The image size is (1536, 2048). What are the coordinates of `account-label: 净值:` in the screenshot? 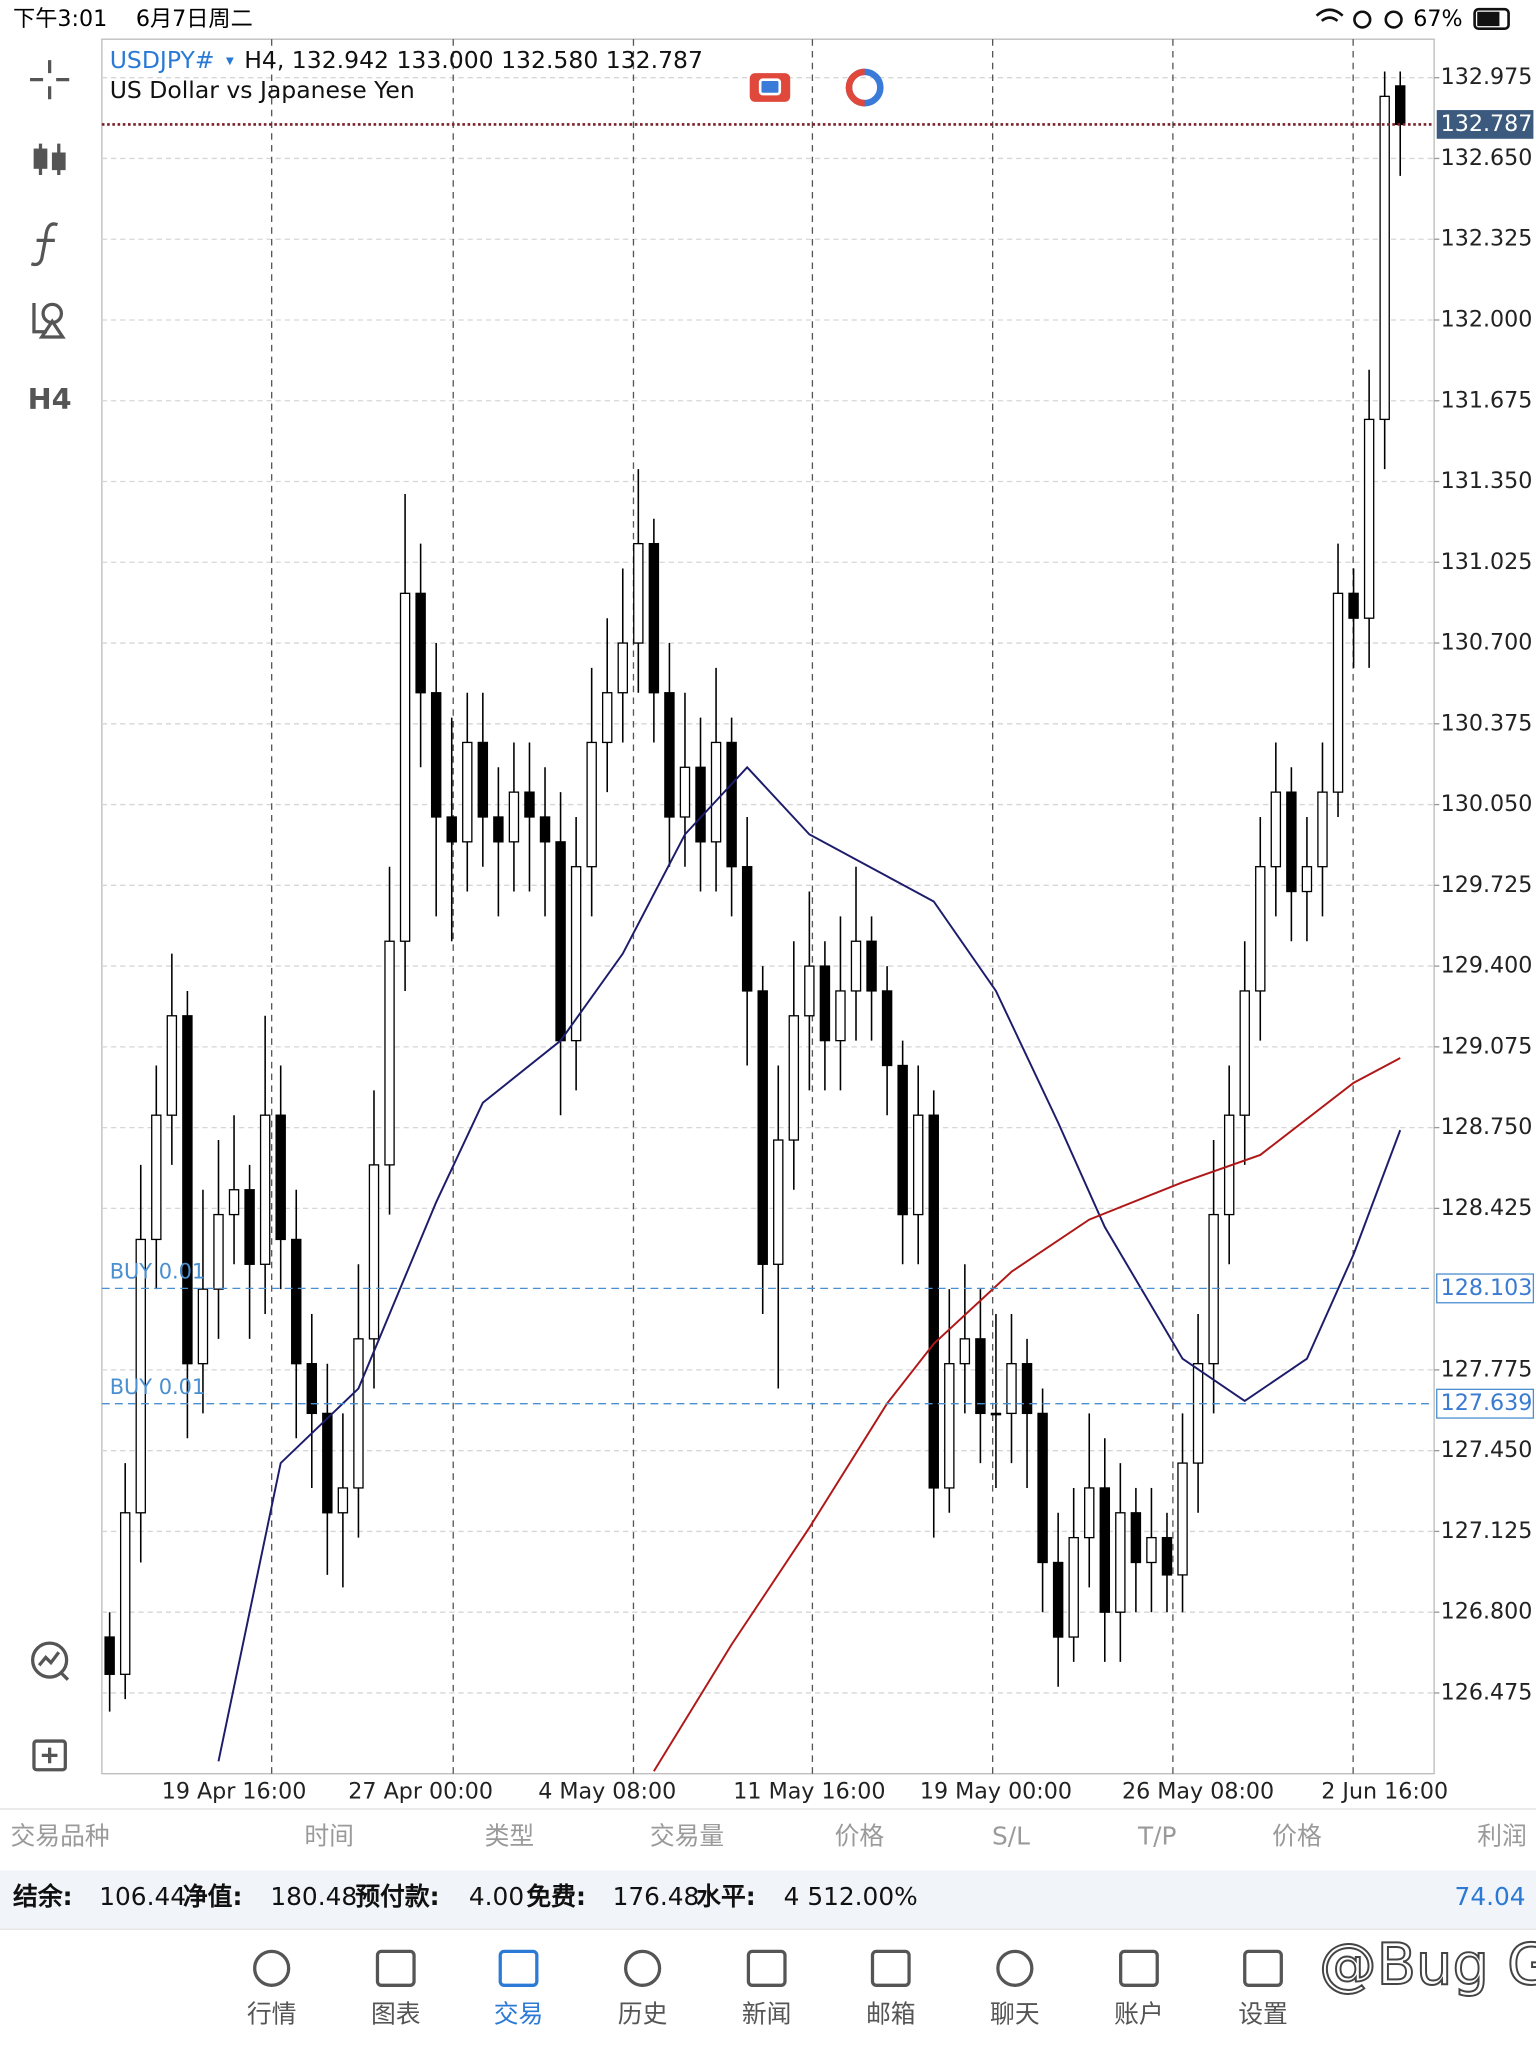 It's located at (213, 1896).